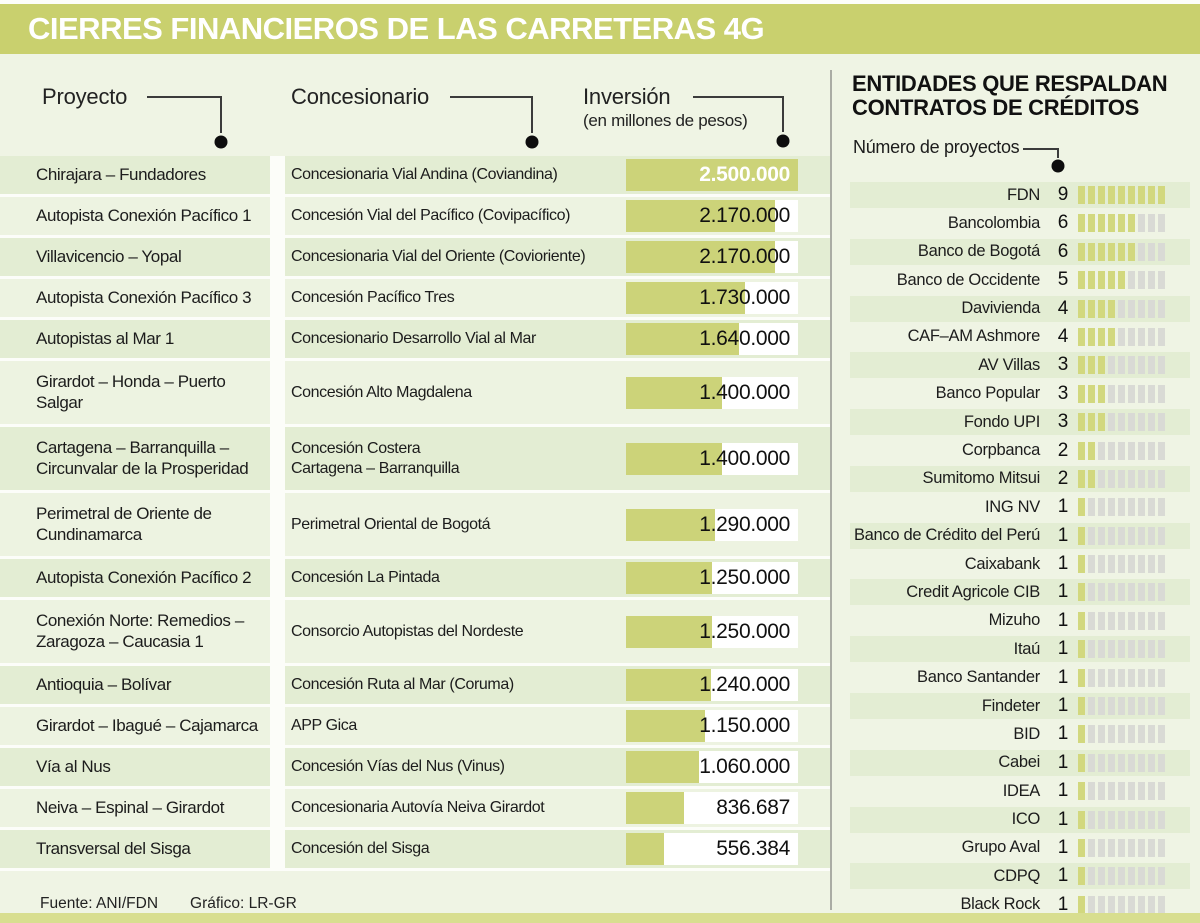 Image resolution: width=1200 pixels, height=923 pixels. I want to click on investment-bar: 1.060.000, so click(712, 767).